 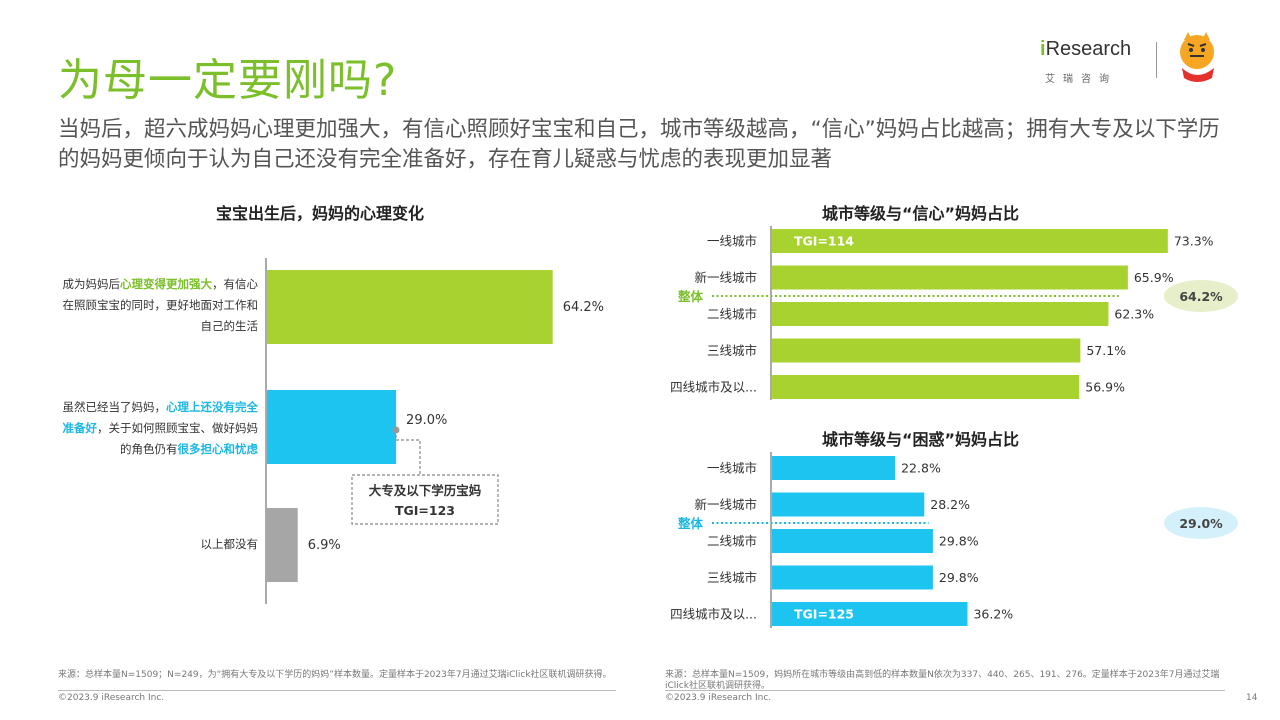 What do you see at coordinates (921, 439) in the screenshot?
I see `right-bottom-chart-title: 城市等级与“困惑”妈妈占比` at bounding box center [921, 439].